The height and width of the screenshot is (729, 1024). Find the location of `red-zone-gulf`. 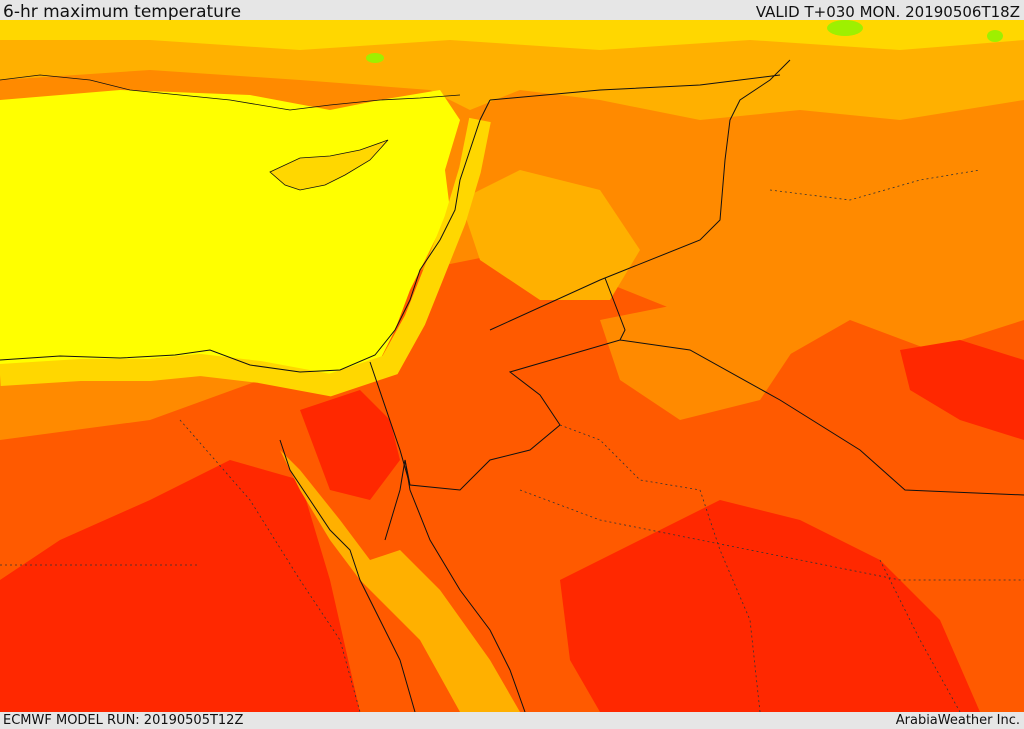

red-zone-gulf is located at coordinates (962, 390).